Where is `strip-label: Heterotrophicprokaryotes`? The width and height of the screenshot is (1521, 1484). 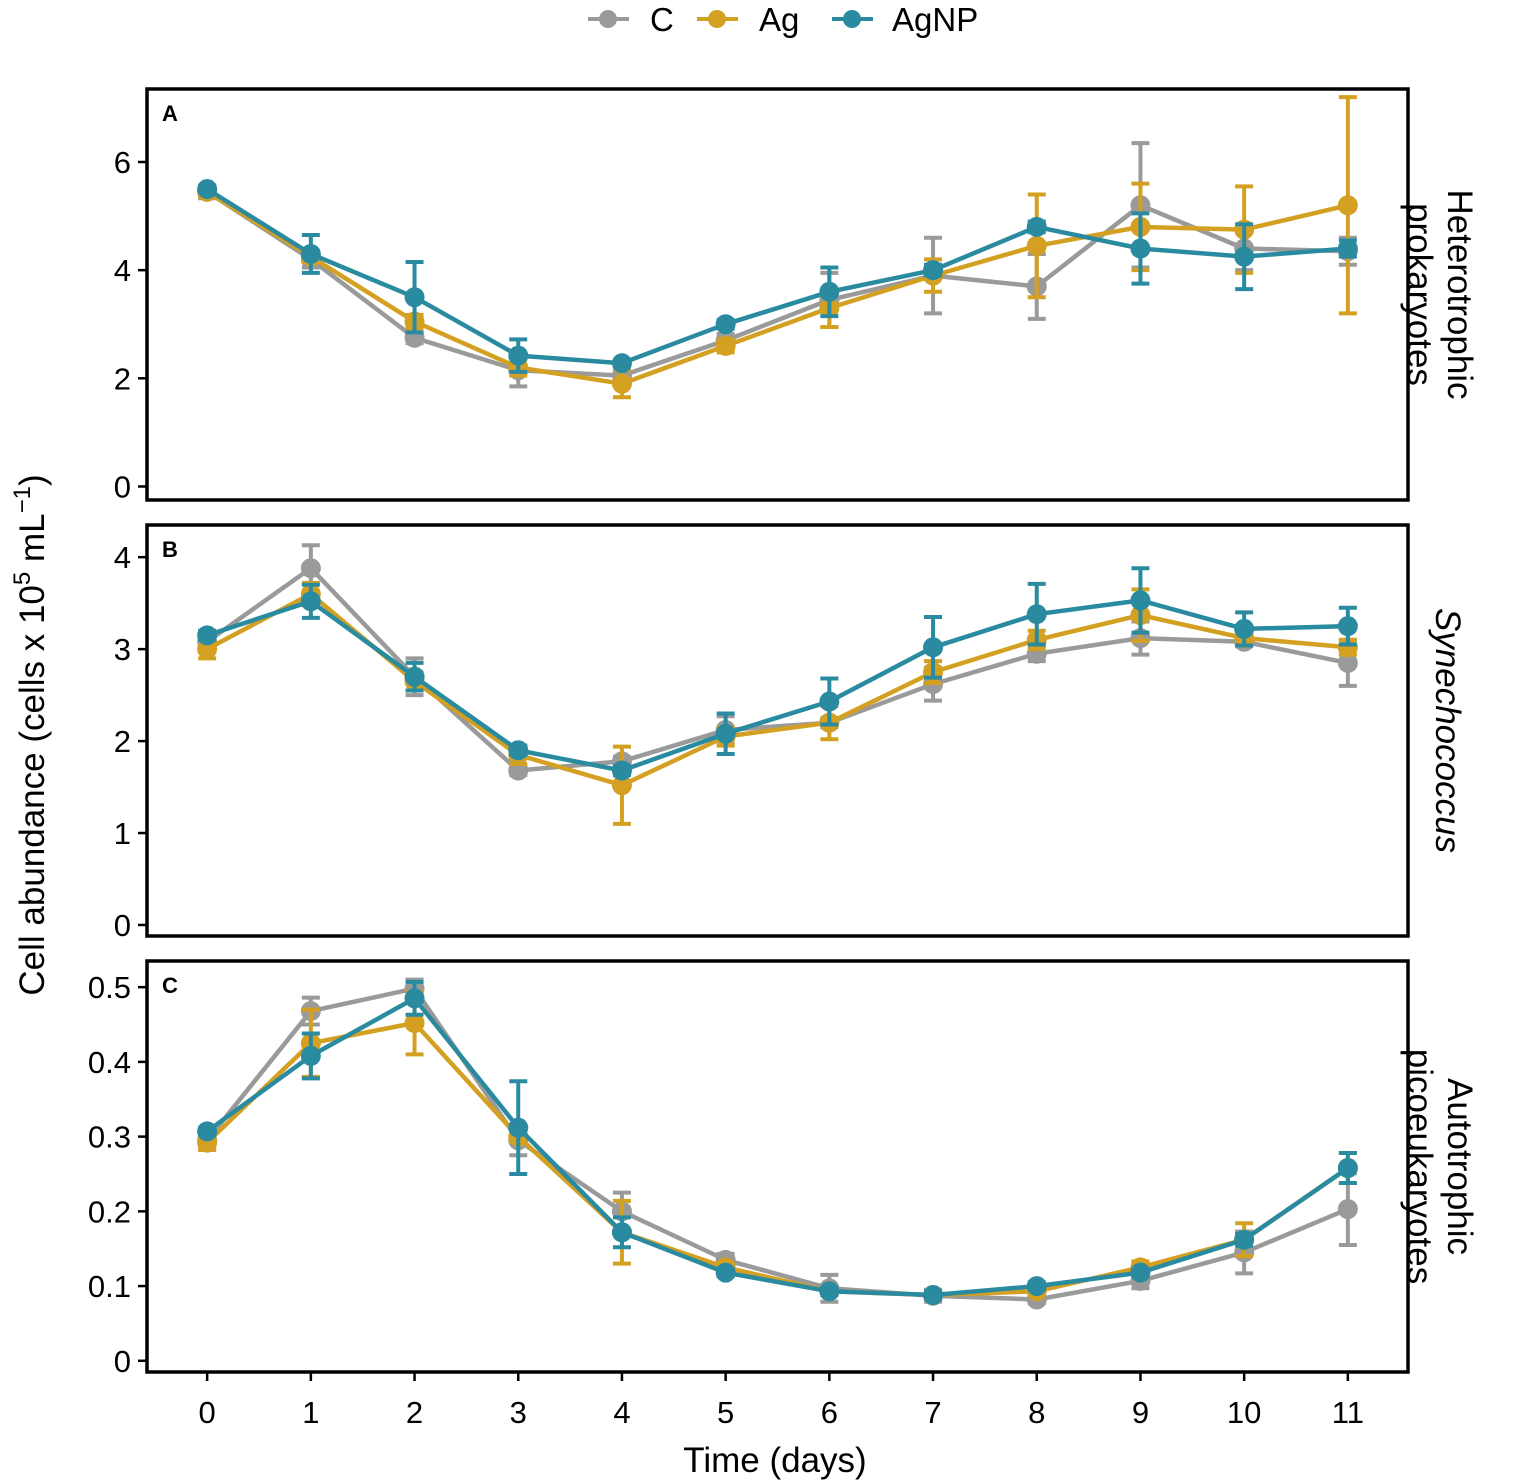 strip-label: Heterotrophicprokaryotes is located at coordinates (1439, 294).